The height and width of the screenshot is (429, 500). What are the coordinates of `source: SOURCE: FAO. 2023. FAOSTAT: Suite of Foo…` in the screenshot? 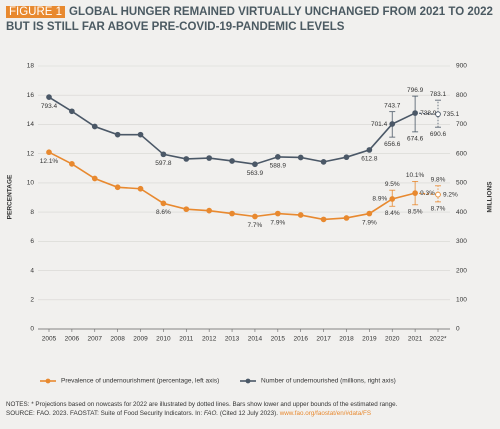 It's located at (251, 413).